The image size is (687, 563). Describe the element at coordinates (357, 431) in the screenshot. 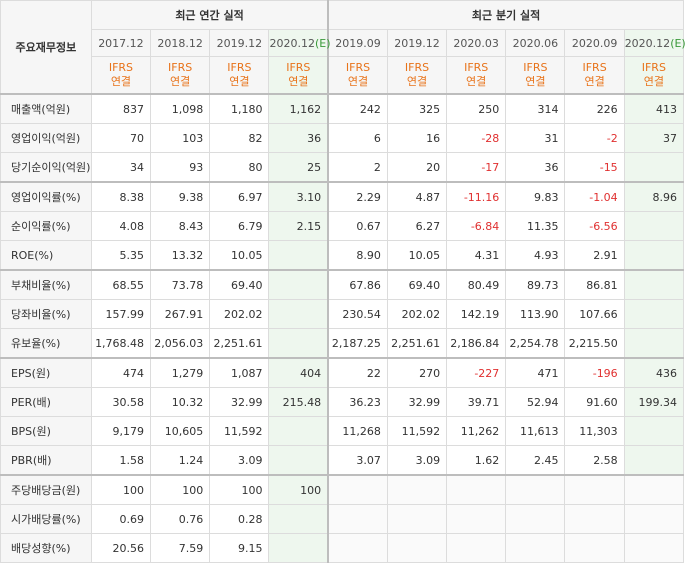

I see `value-cell: 11,268` at that location.